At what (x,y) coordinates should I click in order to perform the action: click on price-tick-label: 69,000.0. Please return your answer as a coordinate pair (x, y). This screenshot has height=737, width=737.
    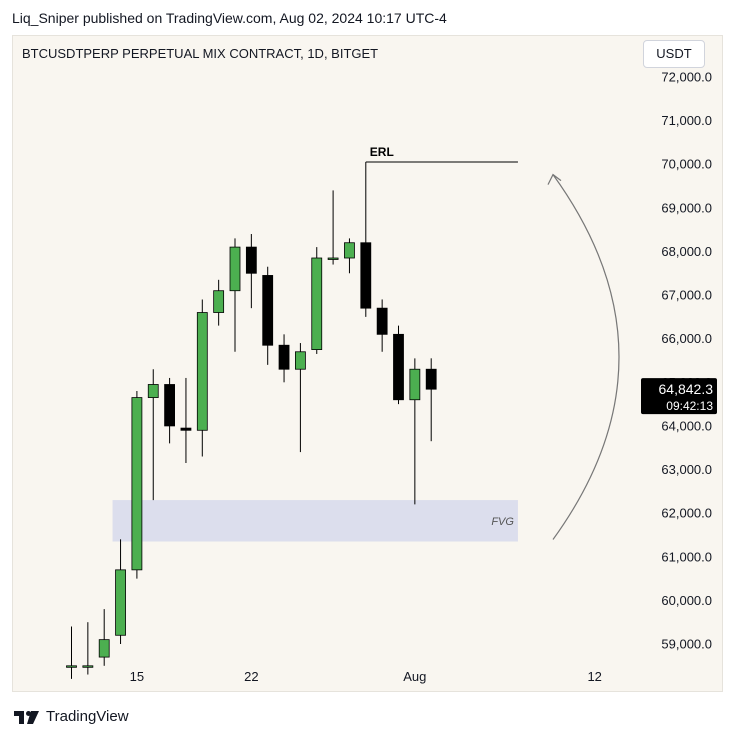
    Looking at the image, I should click on (686, 207).